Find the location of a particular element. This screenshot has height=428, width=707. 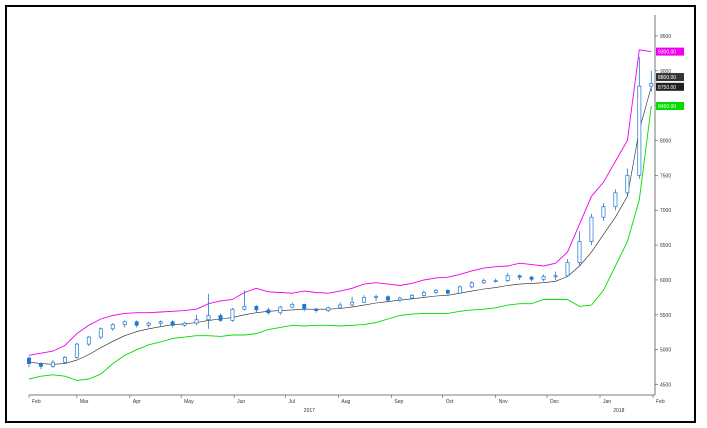

y-tick-label: 9000 is located at coordinates (665, 72).